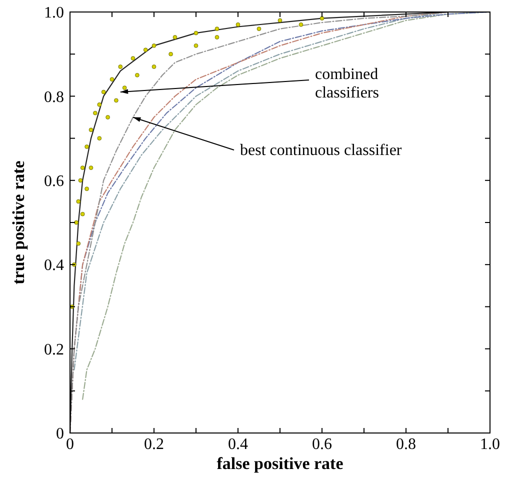 This screenshot has width=509, height=483. Describe the element at coordinates (280, 463) in the screenshot. I see `x-axis-title: false positive rate` at that location.